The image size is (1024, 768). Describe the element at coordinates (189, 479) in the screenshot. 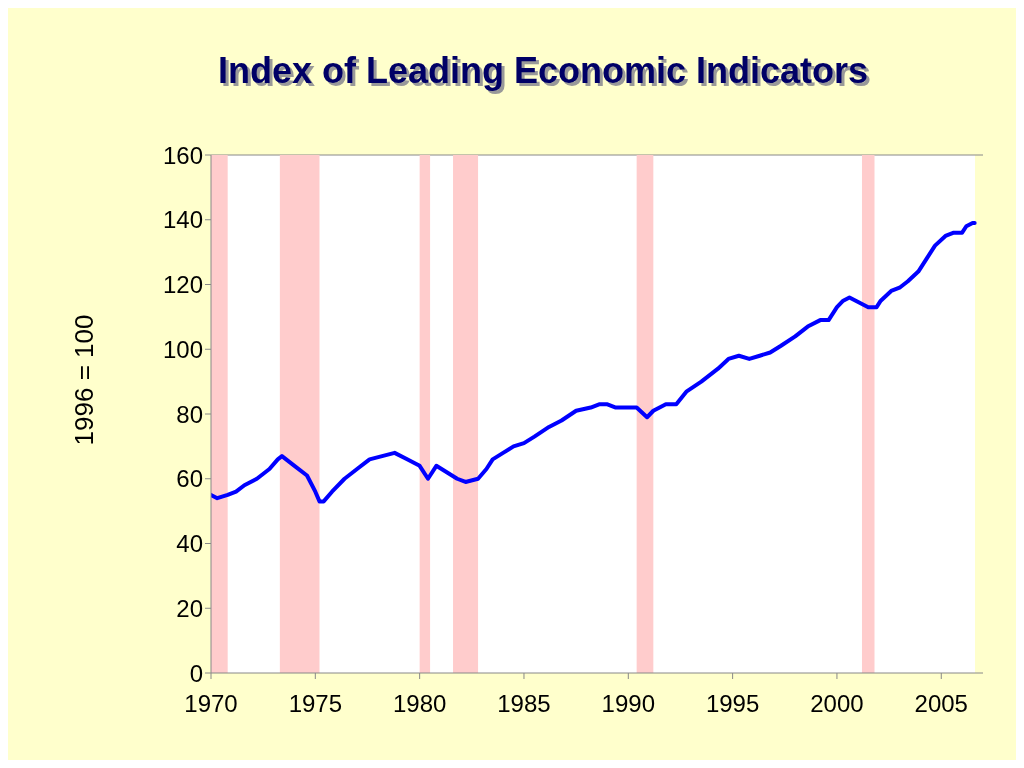

I see `y-tick-label: 60` at that location.